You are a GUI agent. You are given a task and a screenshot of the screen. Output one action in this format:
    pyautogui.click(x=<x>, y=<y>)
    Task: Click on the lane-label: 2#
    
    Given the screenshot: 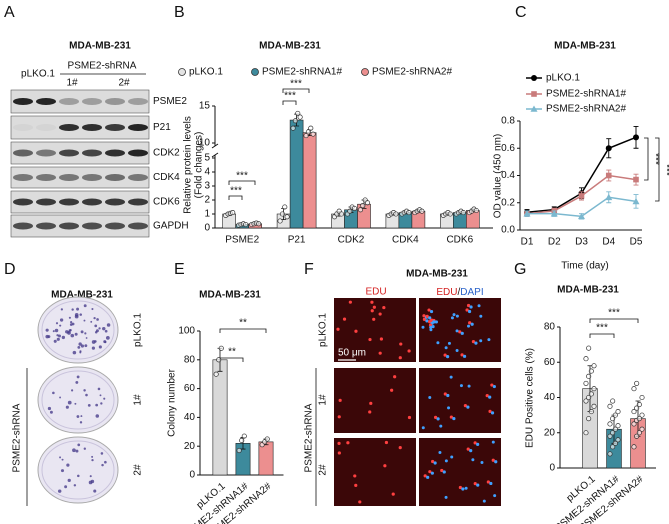 What is the action you would take?
    pyautogui.click(x=124, y=83)
    